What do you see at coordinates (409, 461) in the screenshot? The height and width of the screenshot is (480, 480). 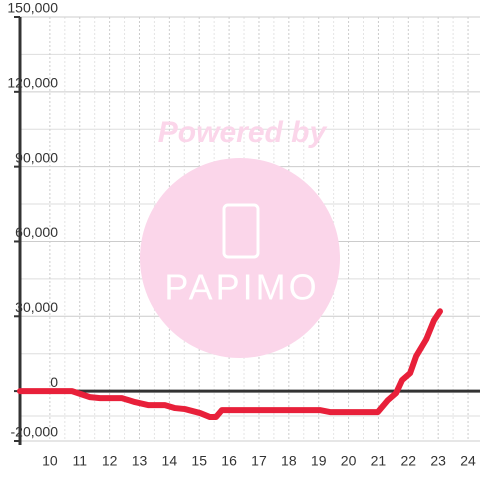 I see `x-tick-label: 22` at bounding box center [409, 461].